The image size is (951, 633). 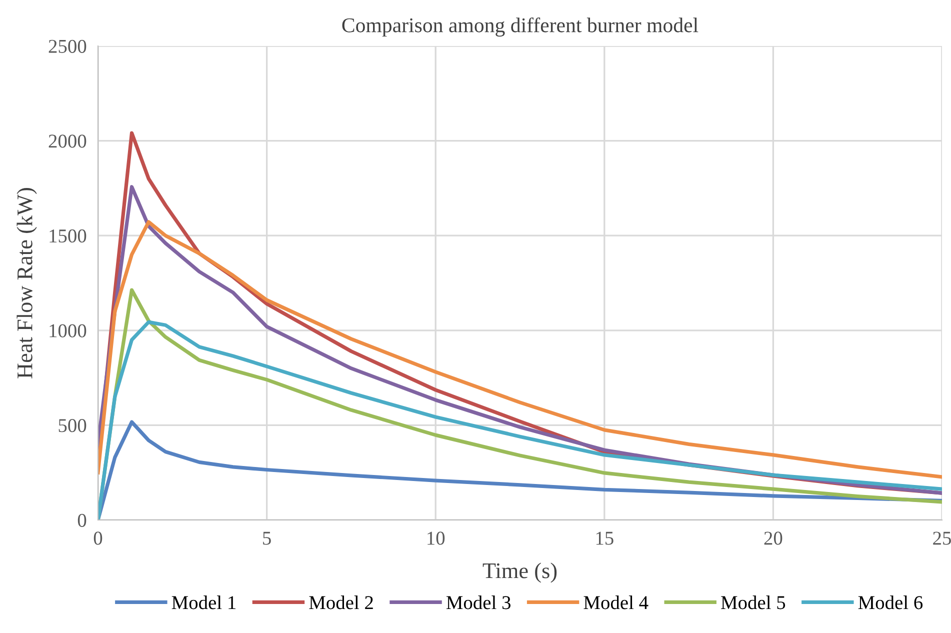 I want to click on x-tick-label: 10, so click(x=436, y=538).